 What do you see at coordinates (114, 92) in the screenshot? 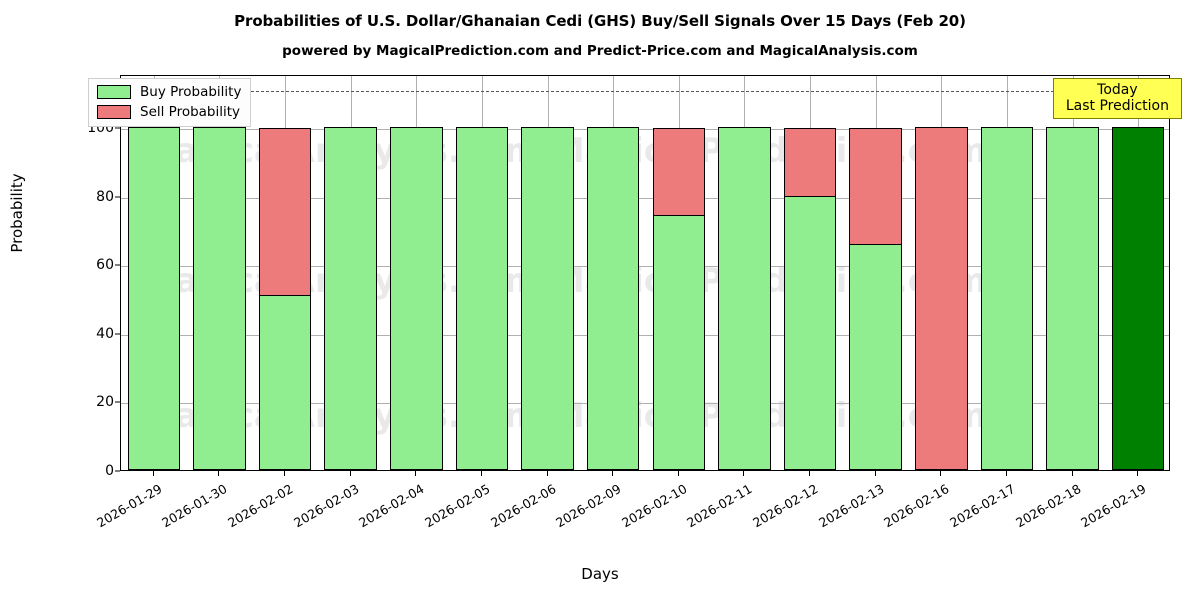
I see `legend-swatch-buy-icon` at bounding box center [114, 92].